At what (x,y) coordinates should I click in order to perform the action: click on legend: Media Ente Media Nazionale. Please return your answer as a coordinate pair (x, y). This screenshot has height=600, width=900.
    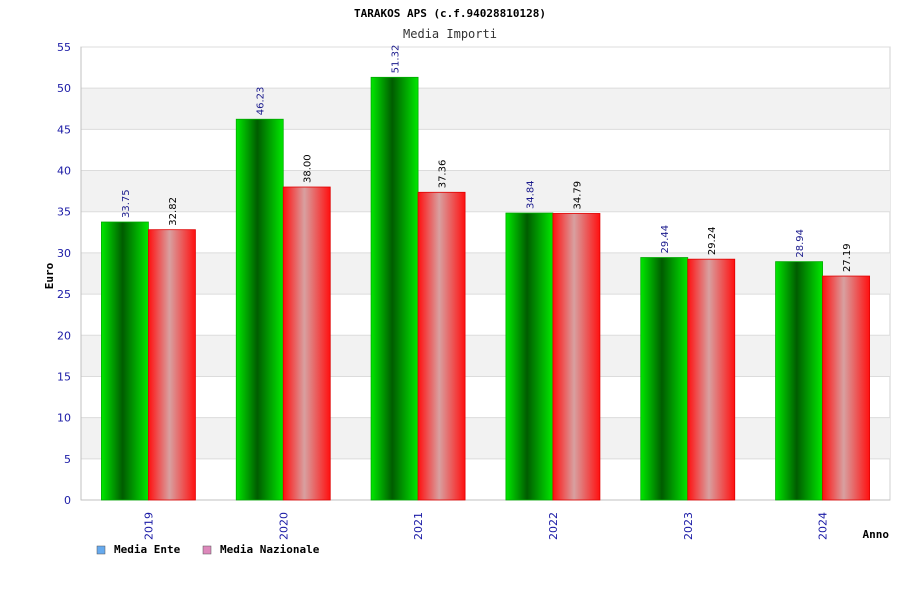
    Looking at the image, I should click on (208, 549).